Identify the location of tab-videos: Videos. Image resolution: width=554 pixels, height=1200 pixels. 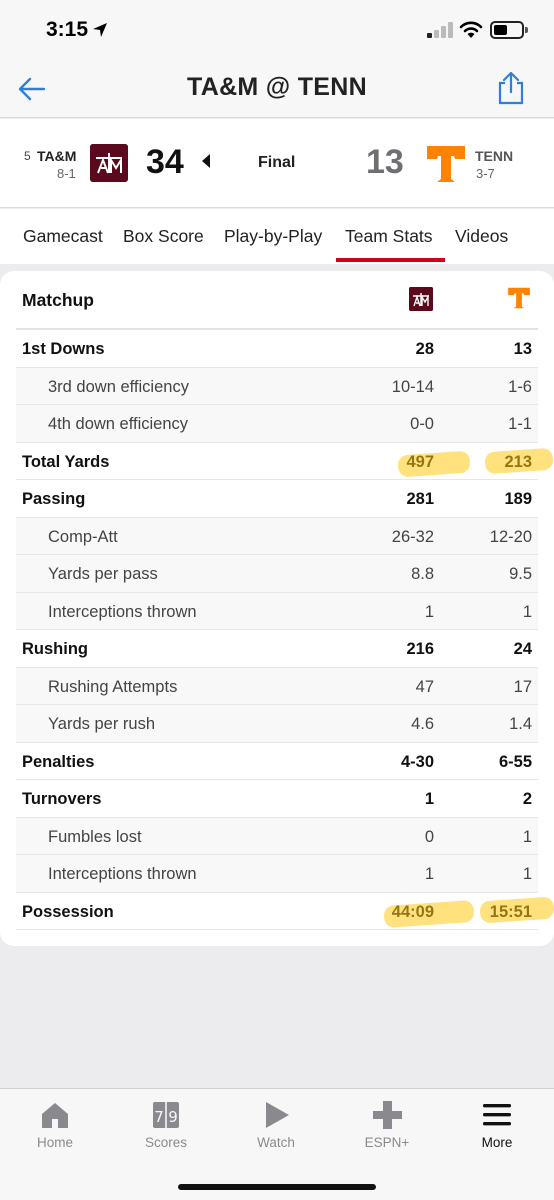
(482, 236).